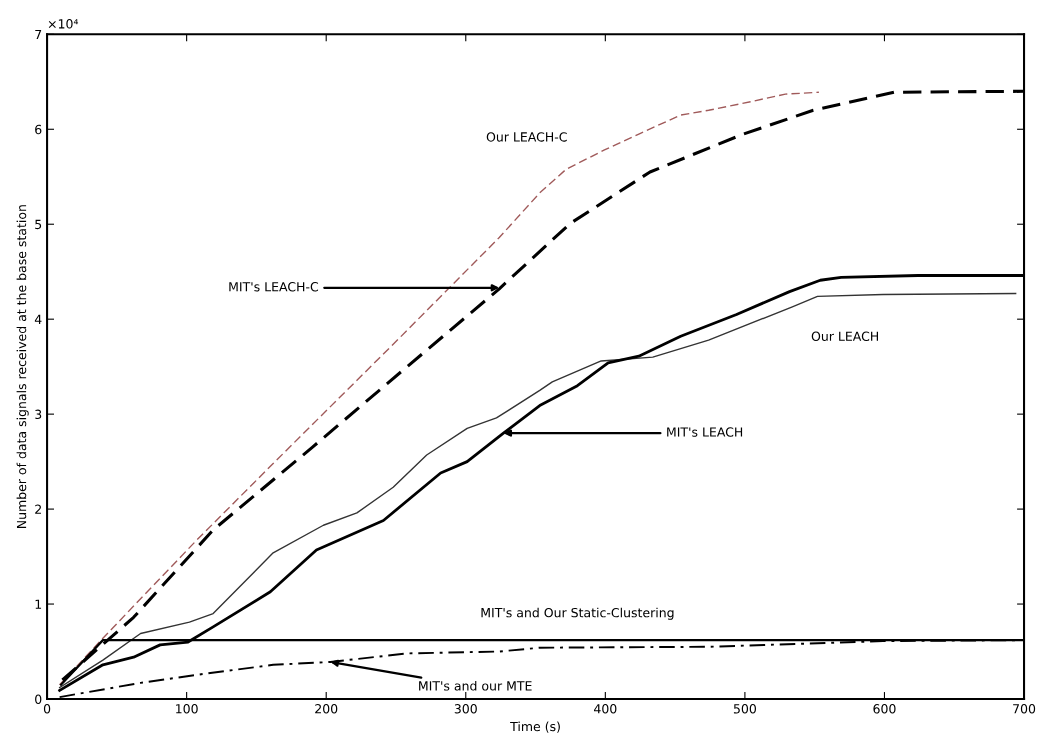 The height and width of the screenshot is (746, 1046). What do you see at coordinates (38, 129) in the screenshot?
I see `y-tick-label: 6` at bounding box center [38, 129].